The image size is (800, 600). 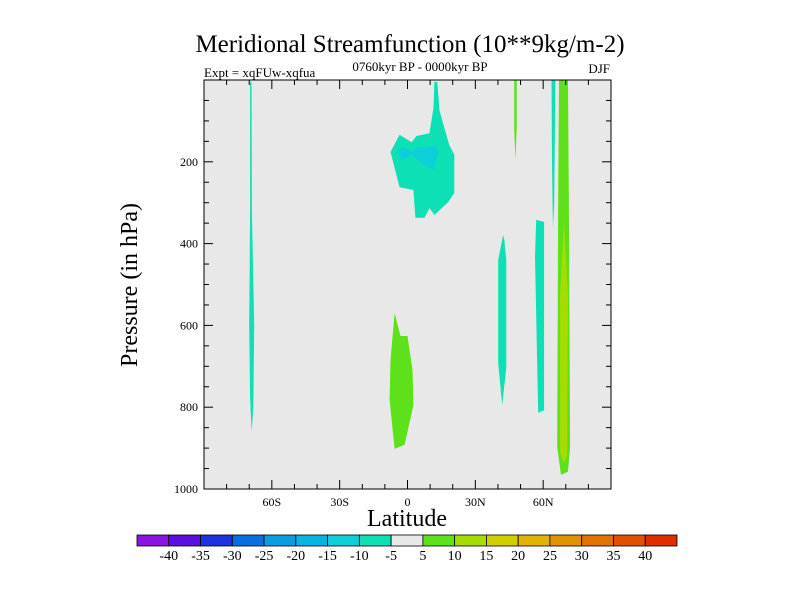 I want to click on colorbar-label: -10, so click(x=359, y=556).